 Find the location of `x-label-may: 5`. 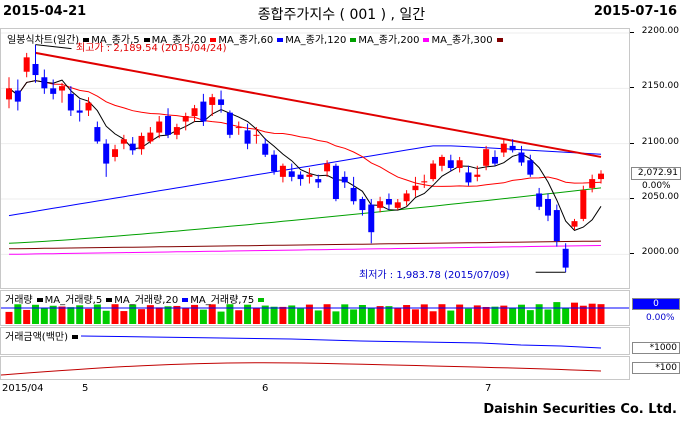

x-label-may: 5 is located at coordinates (85, 388).